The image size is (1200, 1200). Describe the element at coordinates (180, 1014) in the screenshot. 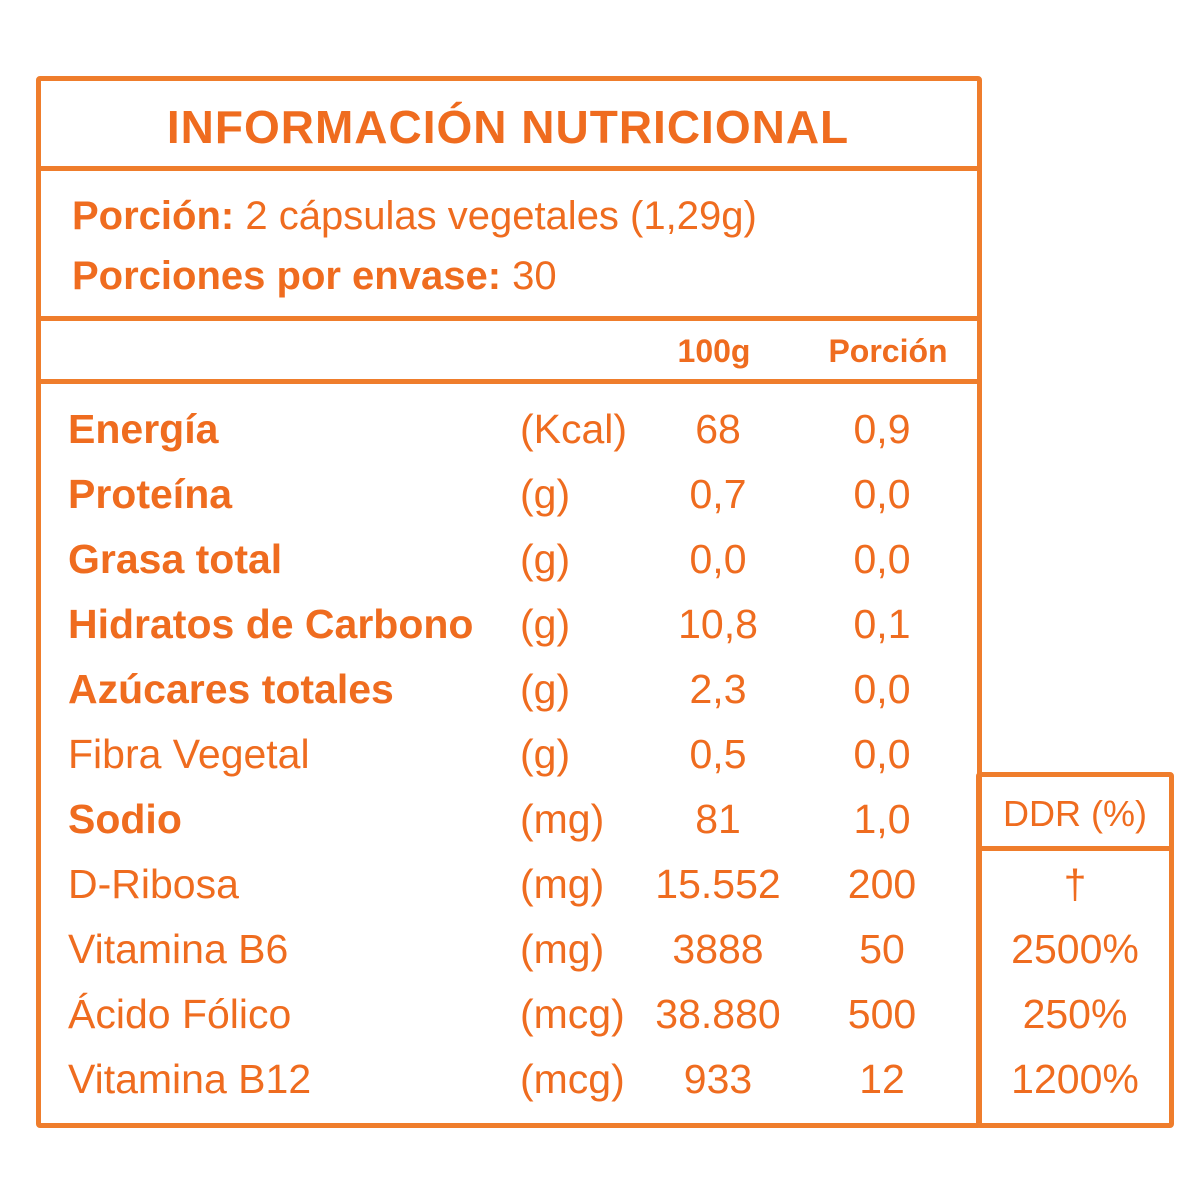

I see `nutrient-name: Ácido Fólico` at that location.